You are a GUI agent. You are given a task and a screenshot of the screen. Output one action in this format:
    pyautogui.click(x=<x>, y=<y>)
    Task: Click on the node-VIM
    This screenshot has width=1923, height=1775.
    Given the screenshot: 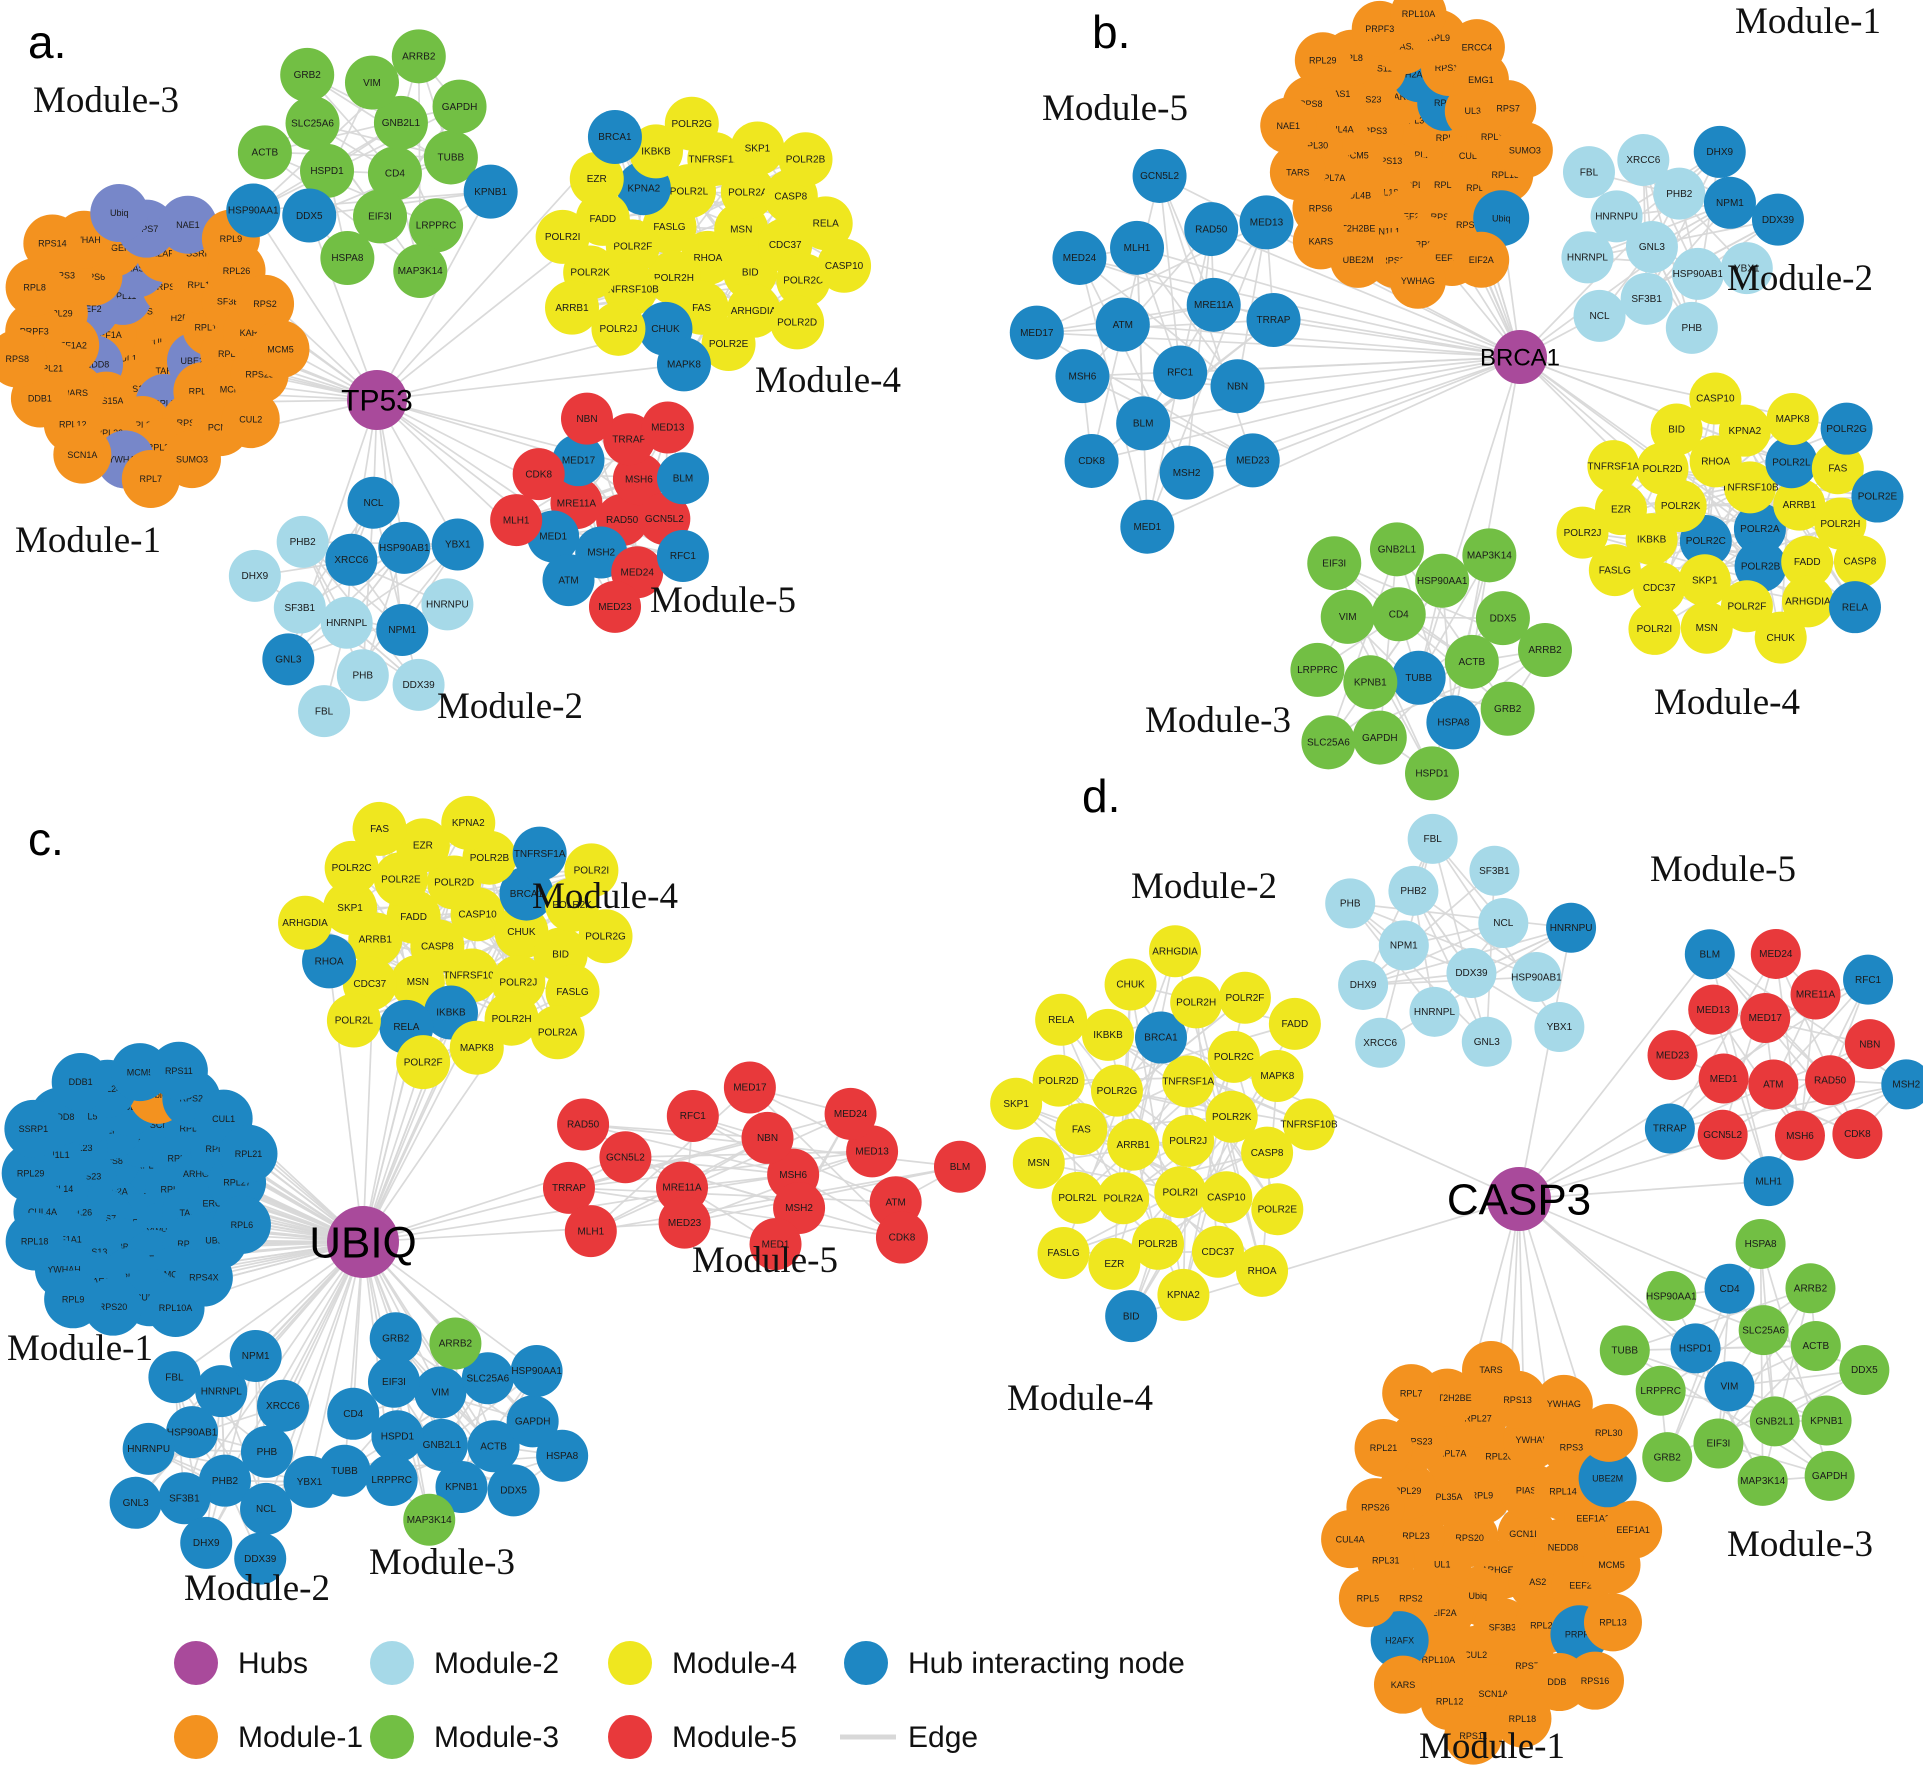 What is the action you would take?
    pyautogui.click(x=1347, y=616)
    